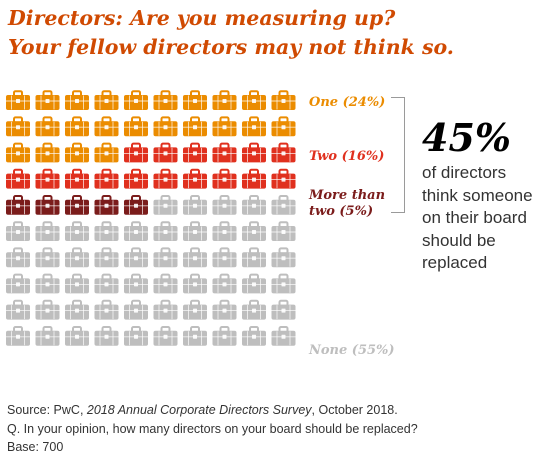 This screenshot has width=555, height=460. What do you see at coordinates (47, 410) in the screenshot?
I see `source-prefix: Source: PwC,` at bounding box center [47, 410].